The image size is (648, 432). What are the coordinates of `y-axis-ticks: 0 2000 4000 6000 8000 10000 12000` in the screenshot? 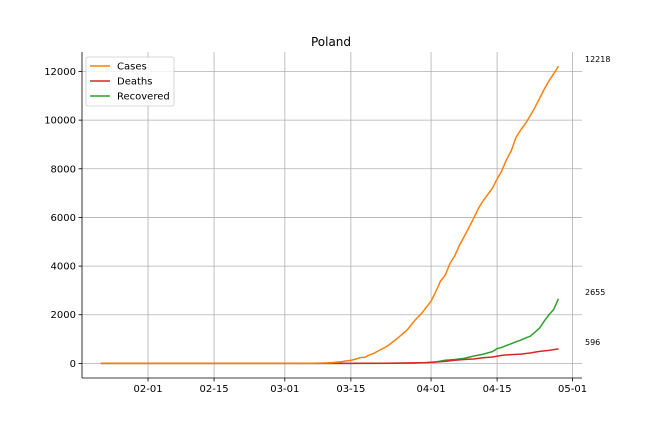 It's located at (63, 218).